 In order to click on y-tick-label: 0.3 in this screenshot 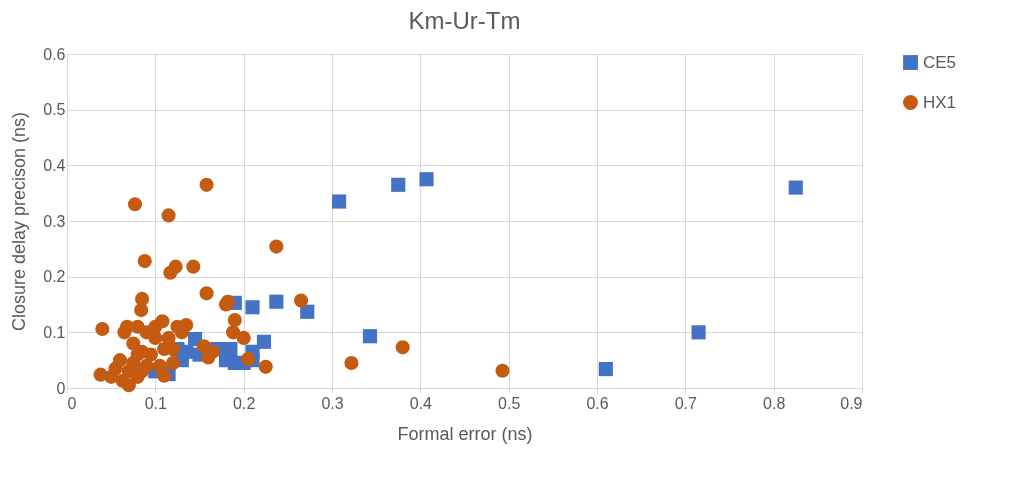, I will do `click(54, 221)`.